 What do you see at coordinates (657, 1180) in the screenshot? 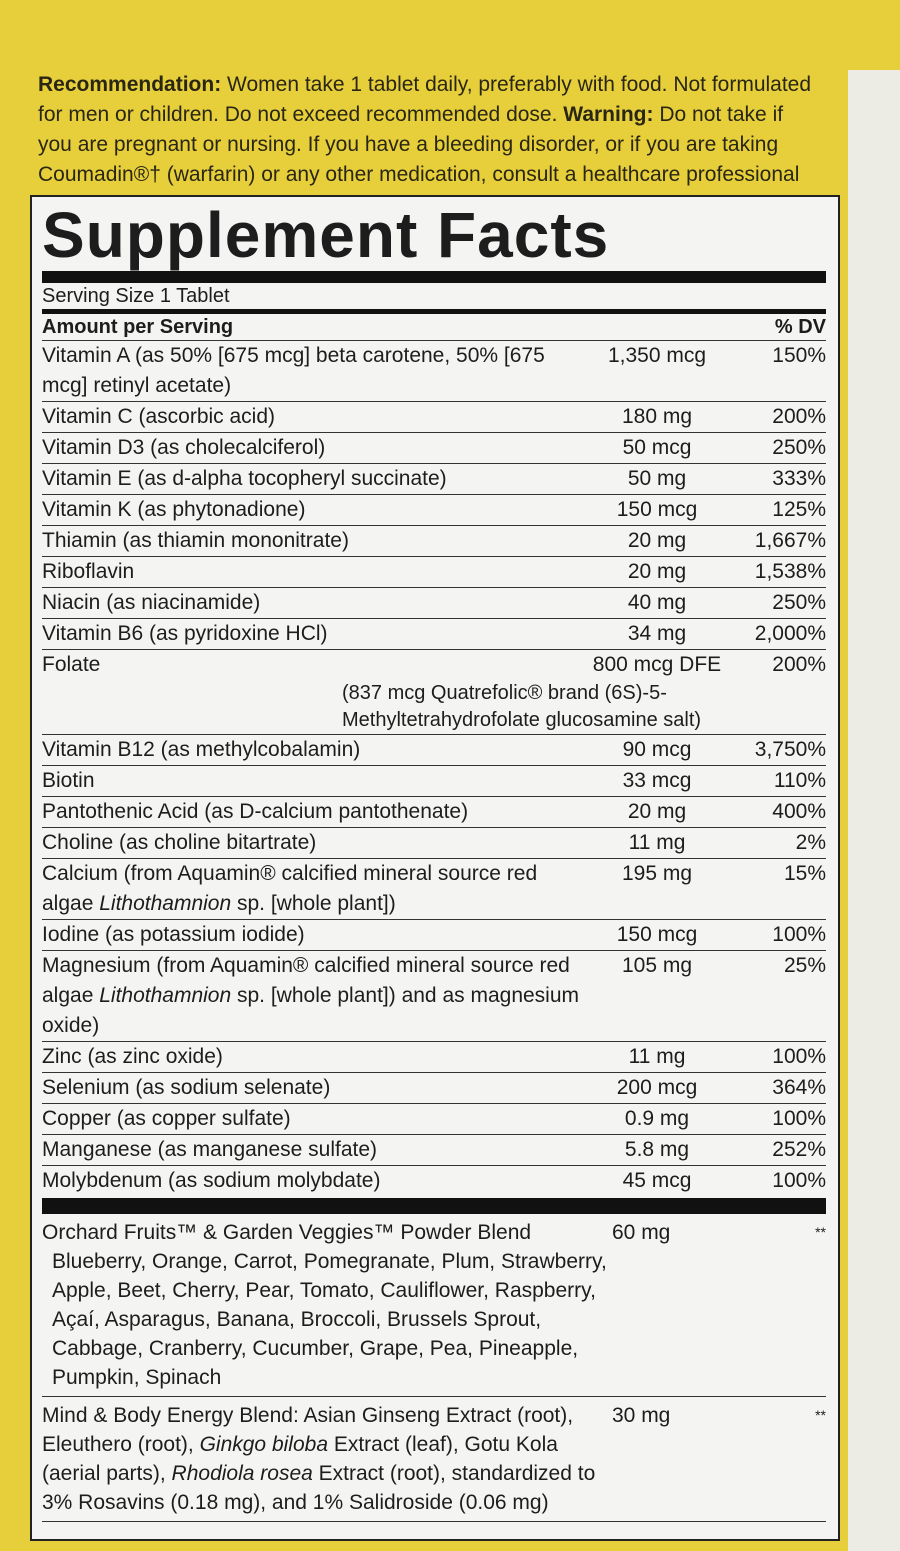
I see `amount: 45 mcg` at bounding box center [657, 1180].